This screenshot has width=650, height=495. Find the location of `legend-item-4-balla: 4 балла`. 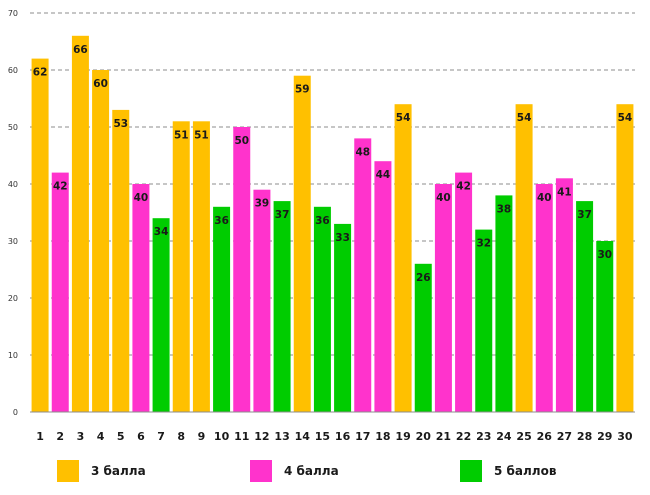

legend-item-4-balla: 4 балла is located at coordinates (294, 471).